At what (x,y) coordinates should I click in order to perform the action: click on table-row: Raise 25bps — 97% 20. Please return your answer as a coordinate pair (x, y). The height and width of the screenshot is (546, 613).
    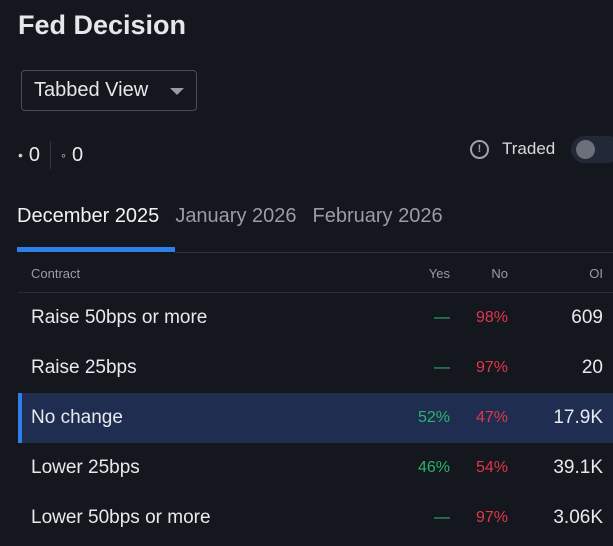
    Looking at the image, I should click on (315, 368).